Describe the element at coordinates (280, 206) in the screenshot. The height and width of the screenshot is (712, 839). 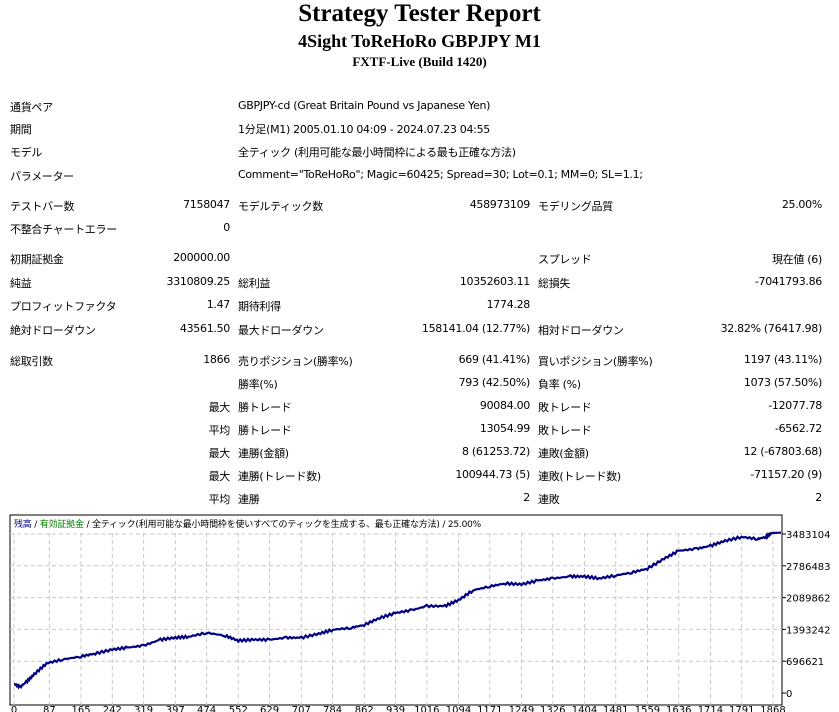
I see `stat-label: モデルティック数` at that location.